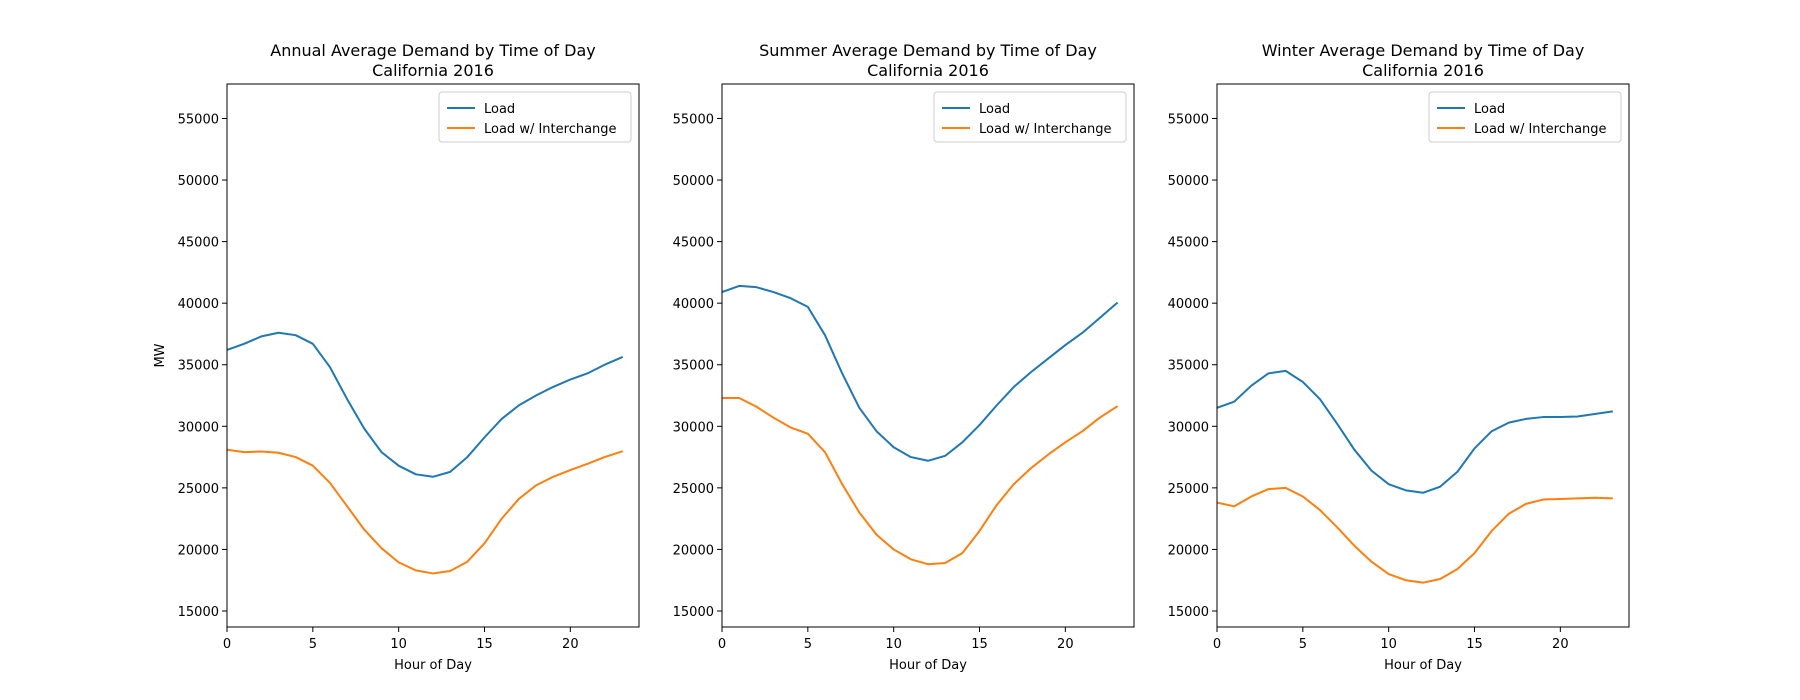 The height and width of the screenshot is (700, 1800). What do you see at coordinates (160, 355) in the screenshot?
I see `y-axis-label: MW` at bounding box center [160, 355].